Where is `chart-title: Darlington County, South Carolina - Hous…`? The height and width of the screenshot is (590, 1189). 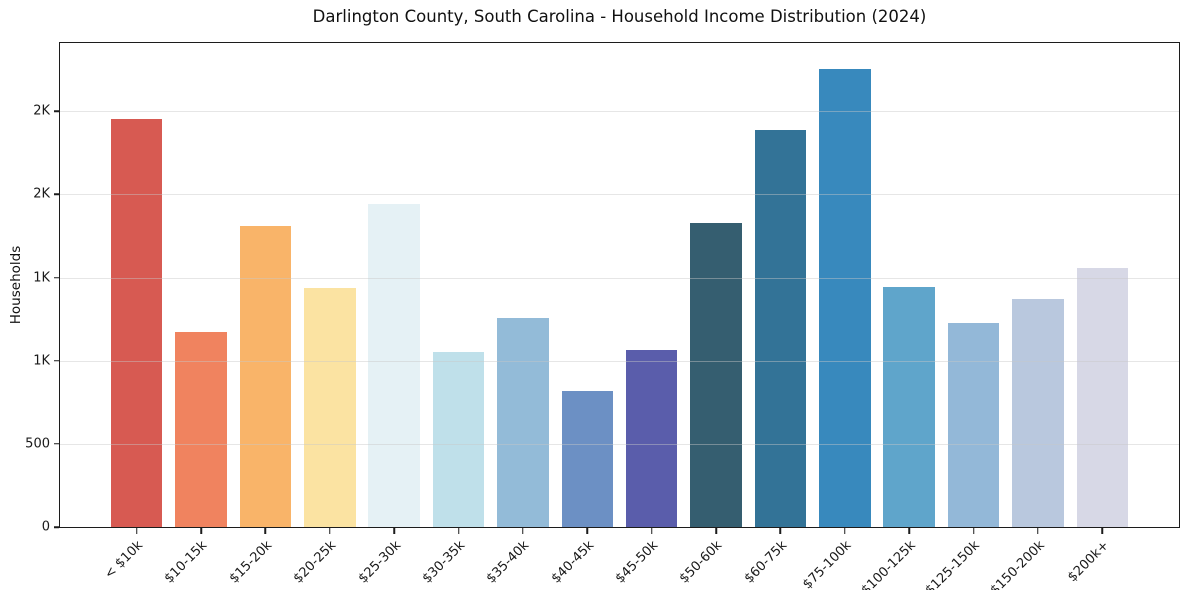
chart-title: Darlington County, South Carolina - Hous… is located at coordinates (619, 16).